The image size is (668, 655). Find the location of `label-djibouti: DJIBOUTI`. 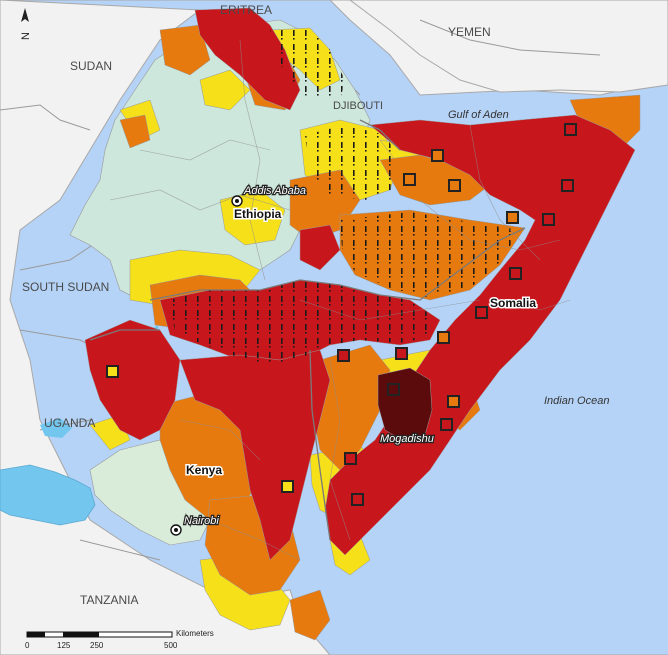

label-djibouti: DJIBOUTI is located at coordinates (358, 106).